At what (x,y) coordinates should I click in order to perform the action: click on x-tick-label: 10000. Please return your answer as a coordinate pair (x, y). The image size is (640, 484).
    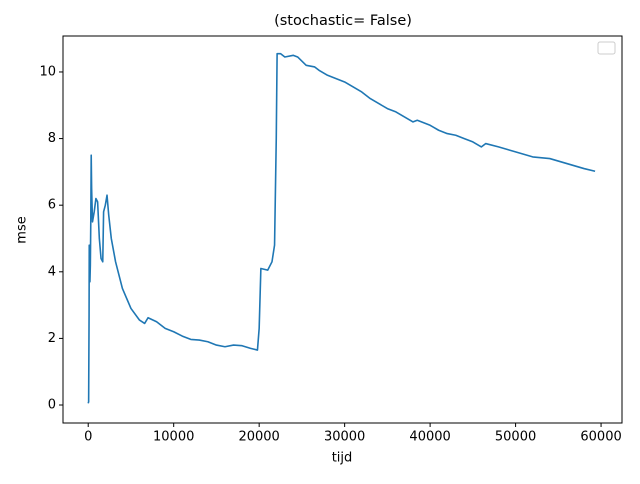
    Looking at the image, I should click on (173, 437).